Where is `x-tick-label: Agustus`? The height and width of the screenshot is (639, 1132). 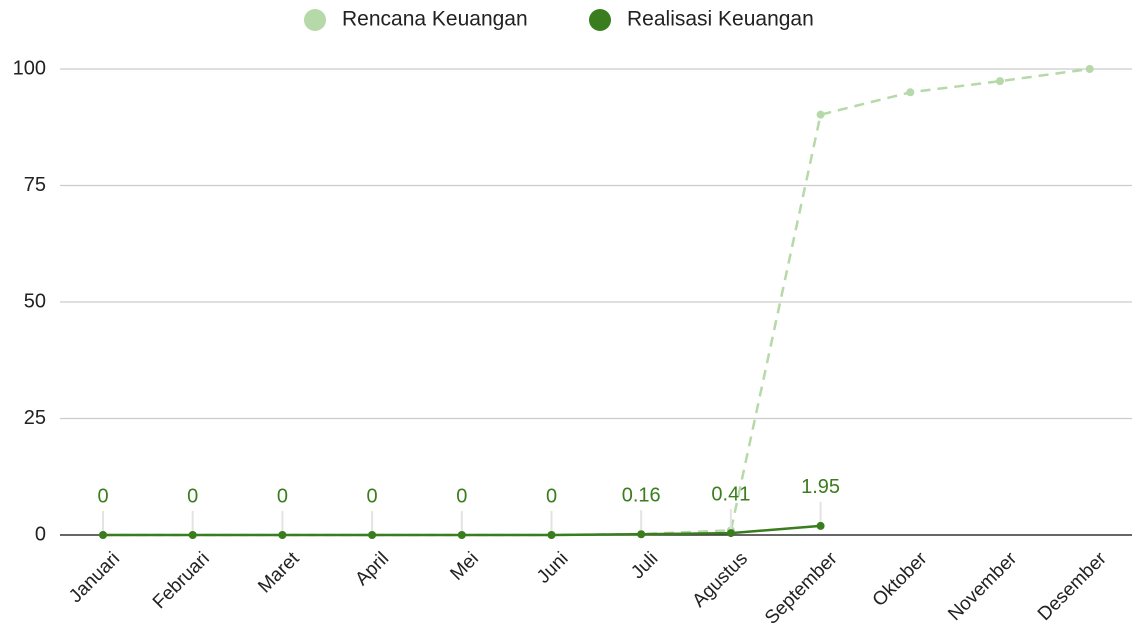
x-tick-label: Agustus is located at coordinates (720, 579).